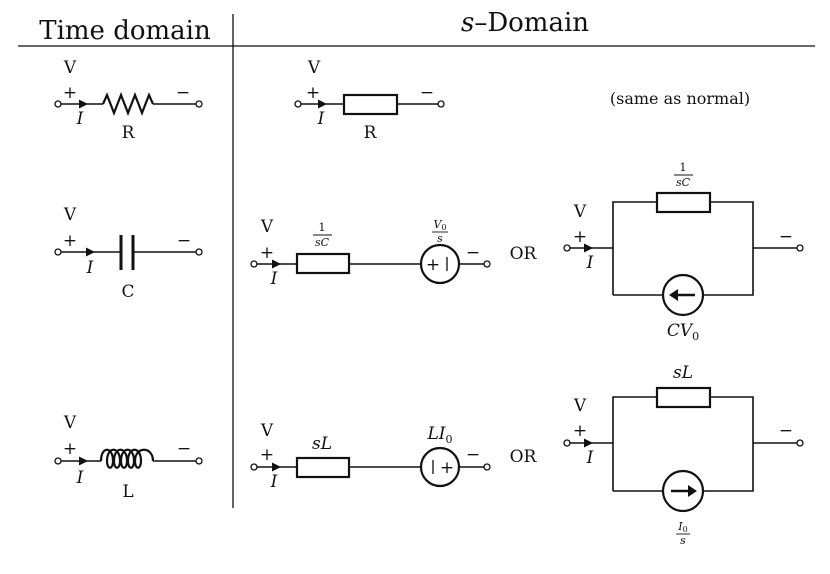 The image size is (830, 574). I want to click on cv0-label: CV0, so click(683, 332).